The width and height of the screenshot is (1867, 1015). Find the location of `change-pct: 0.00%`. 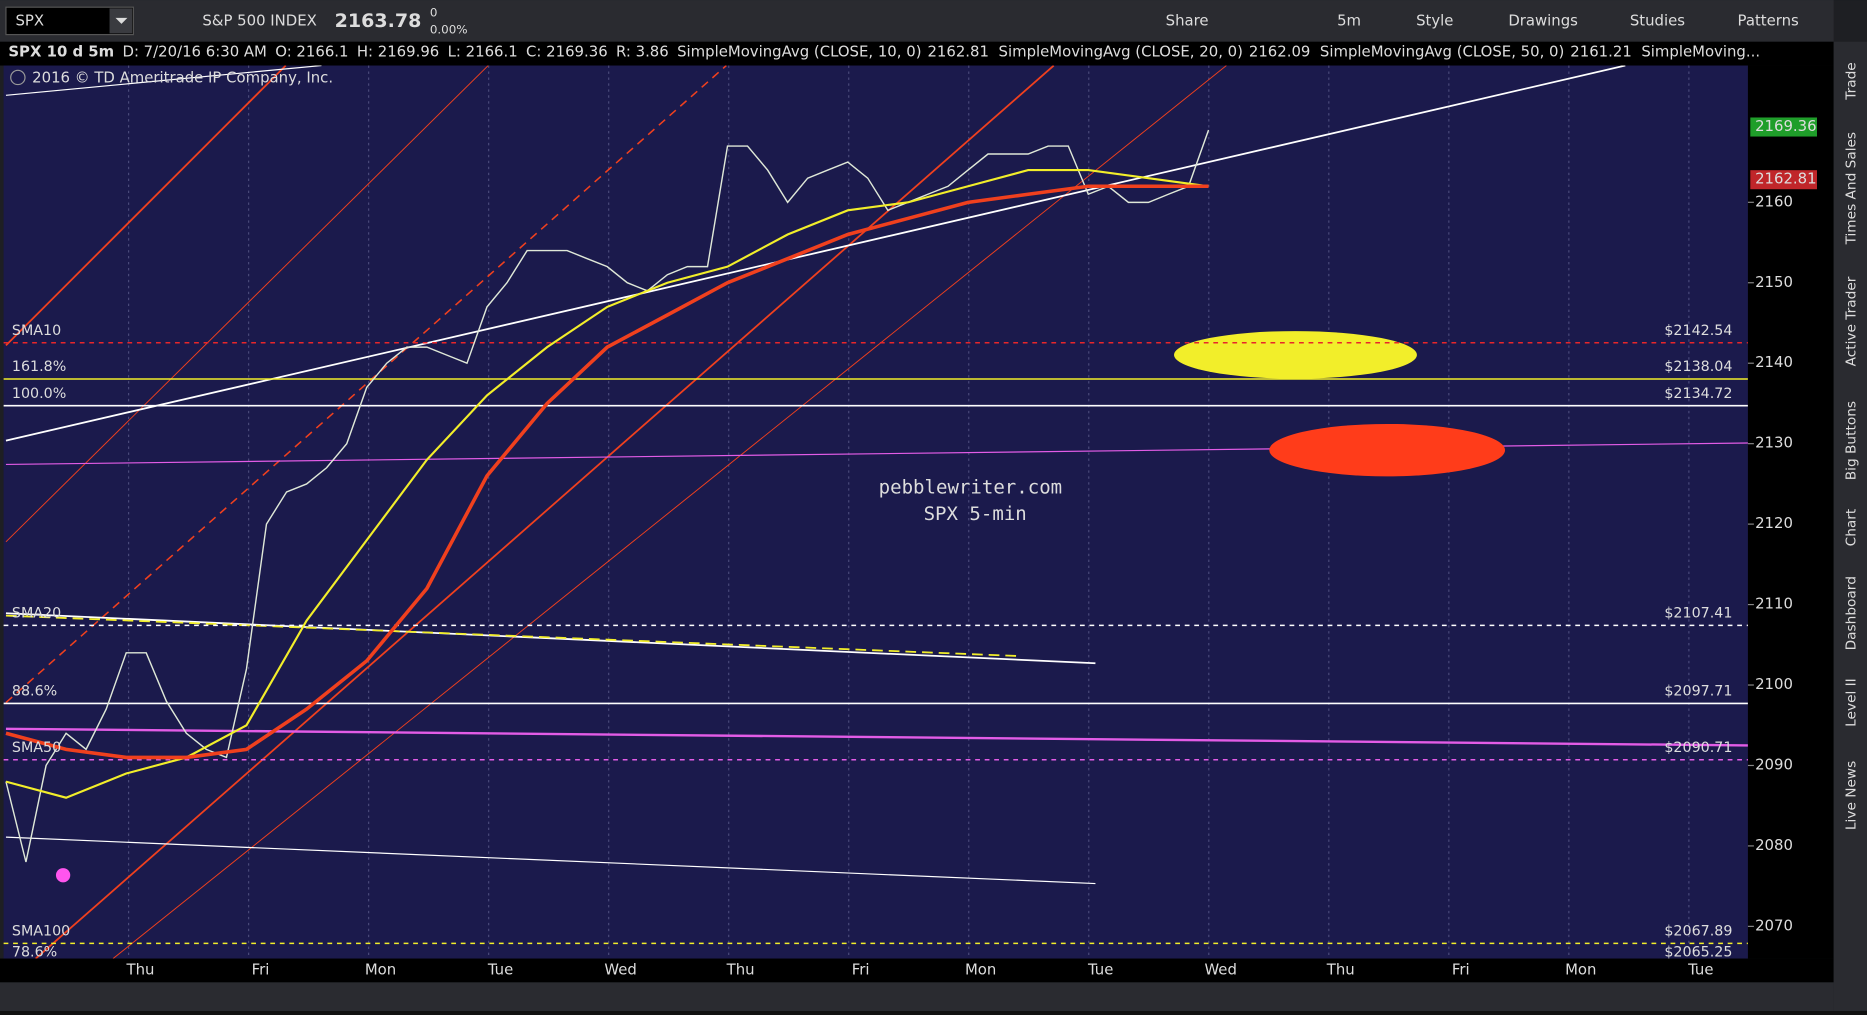

change-pct: 0.00% is located at coordinates (449, 29).